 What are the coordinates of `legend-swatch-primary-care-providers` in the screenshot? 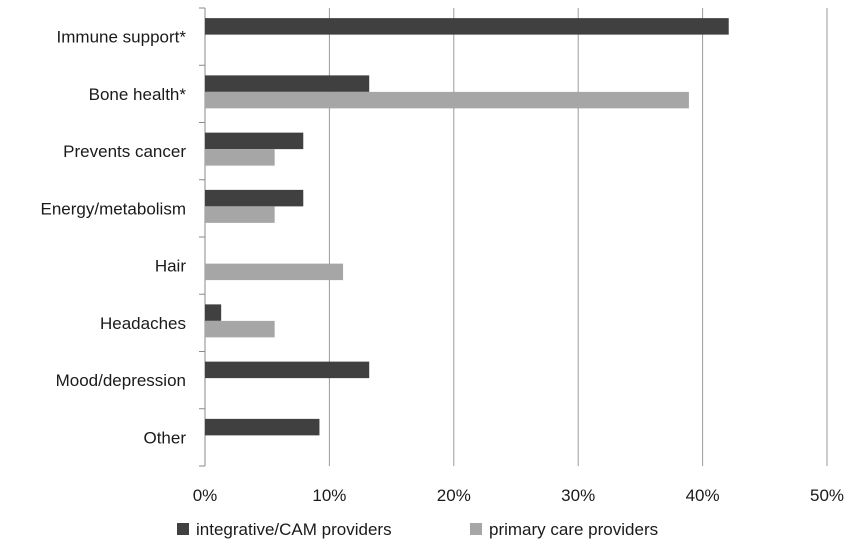 It's located at (476, 529).